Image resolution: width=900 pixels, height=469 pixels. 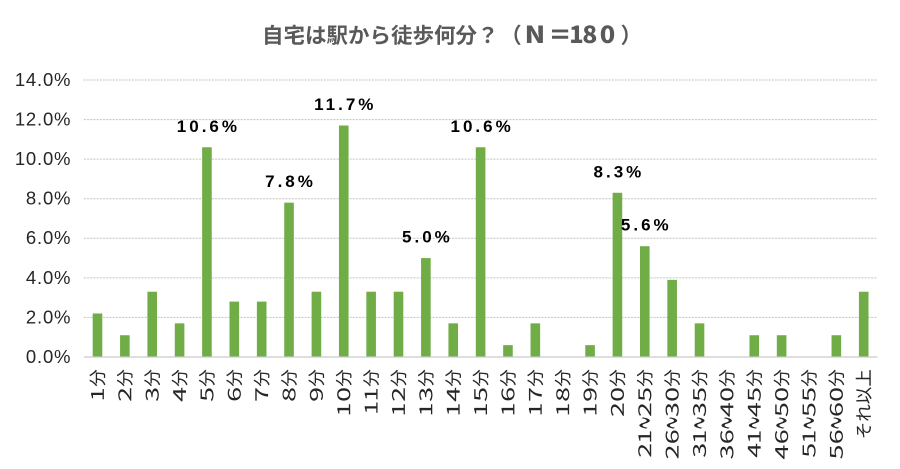 What do you see at coordinates (48, 316) in the screenshot?
I see `svg-text: 2.0%` at bounding box center [48, 316].